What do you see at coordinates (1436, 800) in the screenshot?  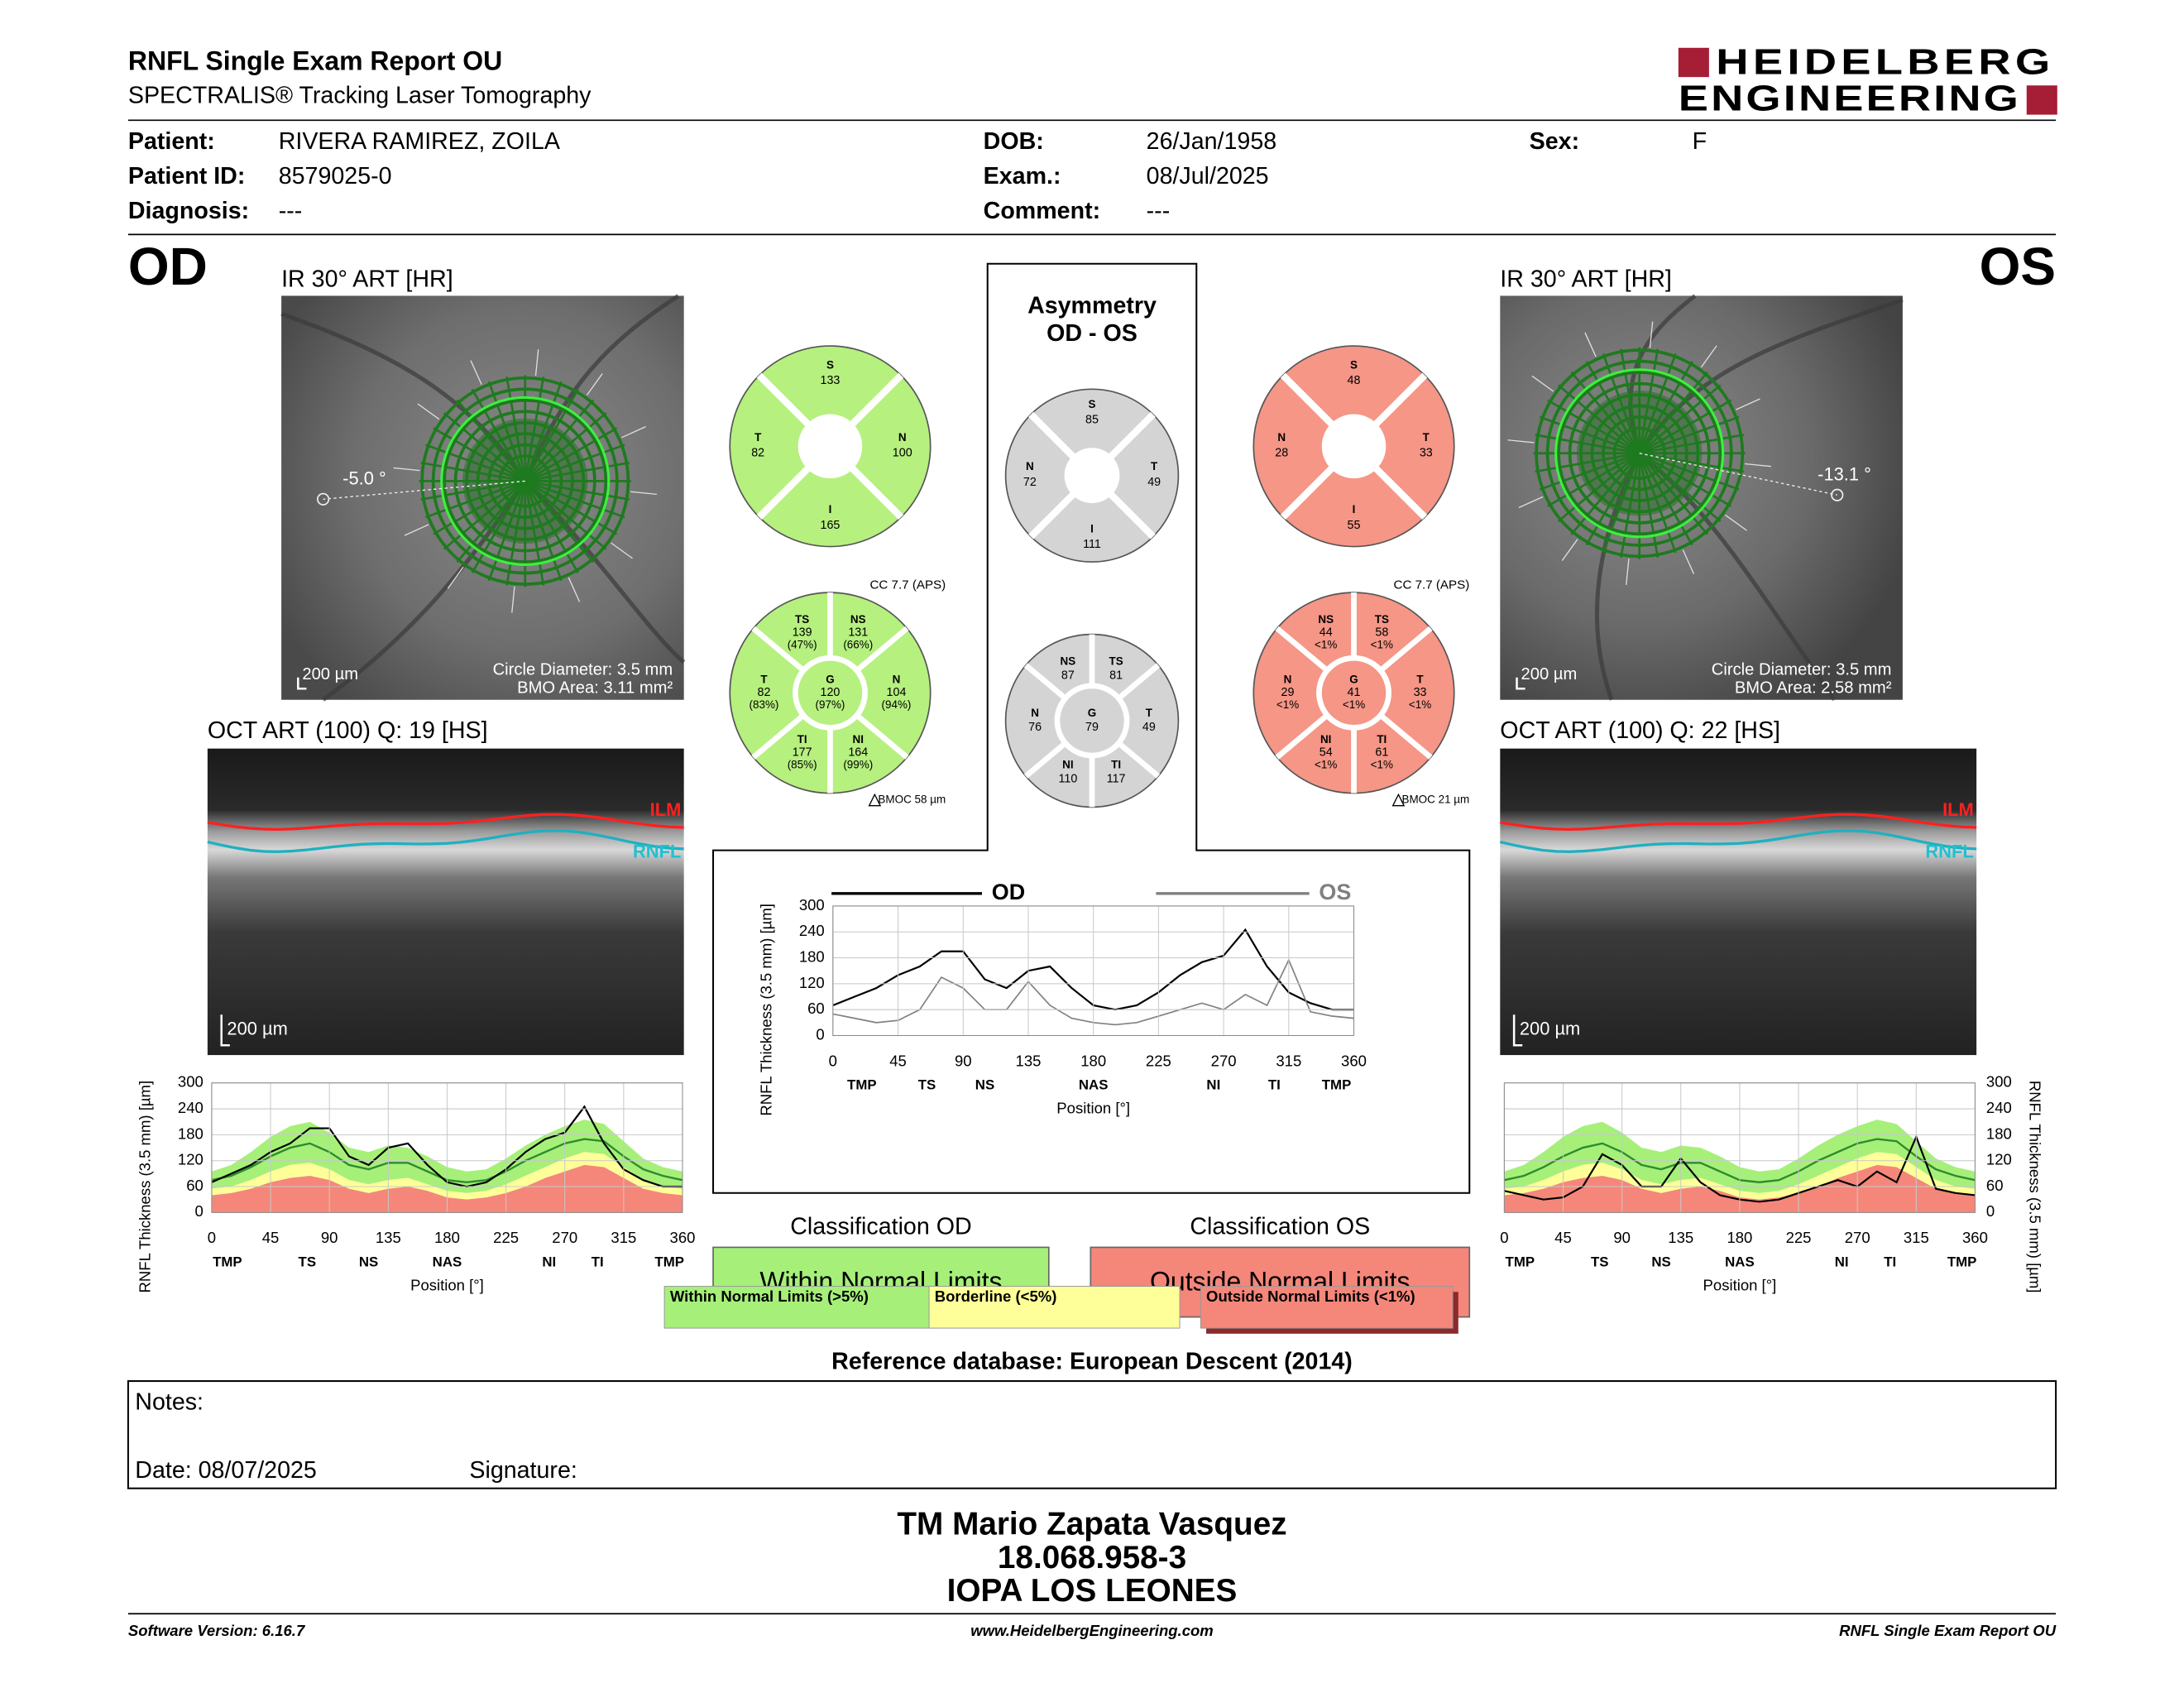 I see `bmoc-label: BMOC 21 µm` at bounding box center [1436, 800].